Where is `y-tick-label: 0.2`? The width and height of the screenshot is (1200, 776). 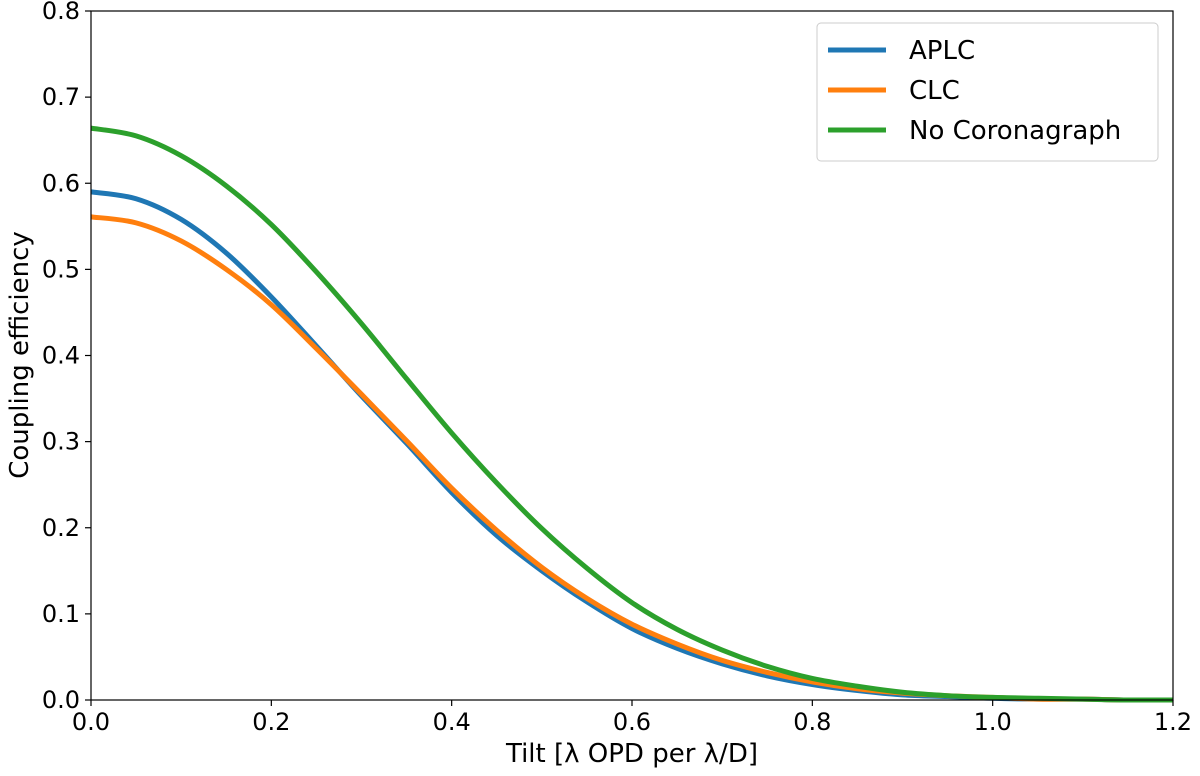
y-tick-label: 0.2 is located at coordinates (61, 528).